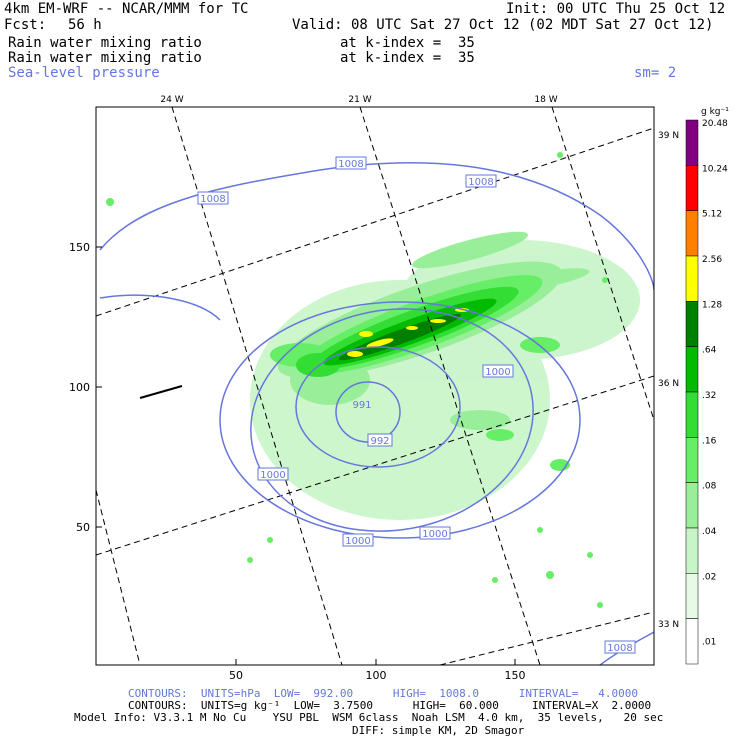 This screenshot has width=740, height=740. What do you see at coordinates (709, 396) in the screenshot?
I see `colorbar-label: .32` at bounding box center [709, 396].